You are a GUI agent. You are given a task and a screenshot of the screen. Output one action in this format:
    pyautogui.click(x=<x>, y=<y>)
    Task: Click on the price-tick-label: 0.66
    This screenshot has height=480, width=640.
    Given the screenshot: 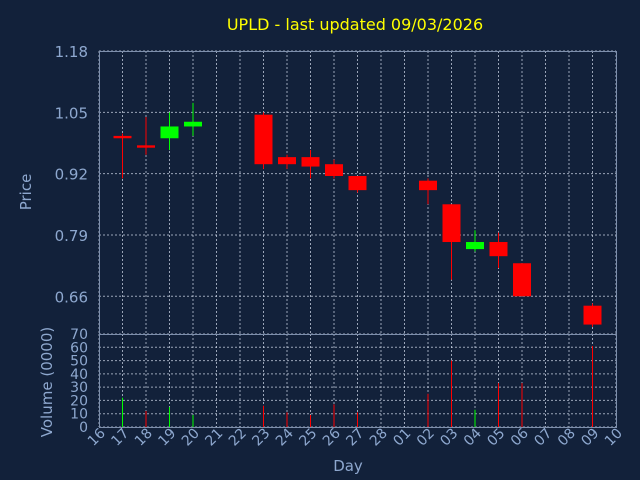 What is the action you would take?
    pyautogui.click(x=71, y=297)
    